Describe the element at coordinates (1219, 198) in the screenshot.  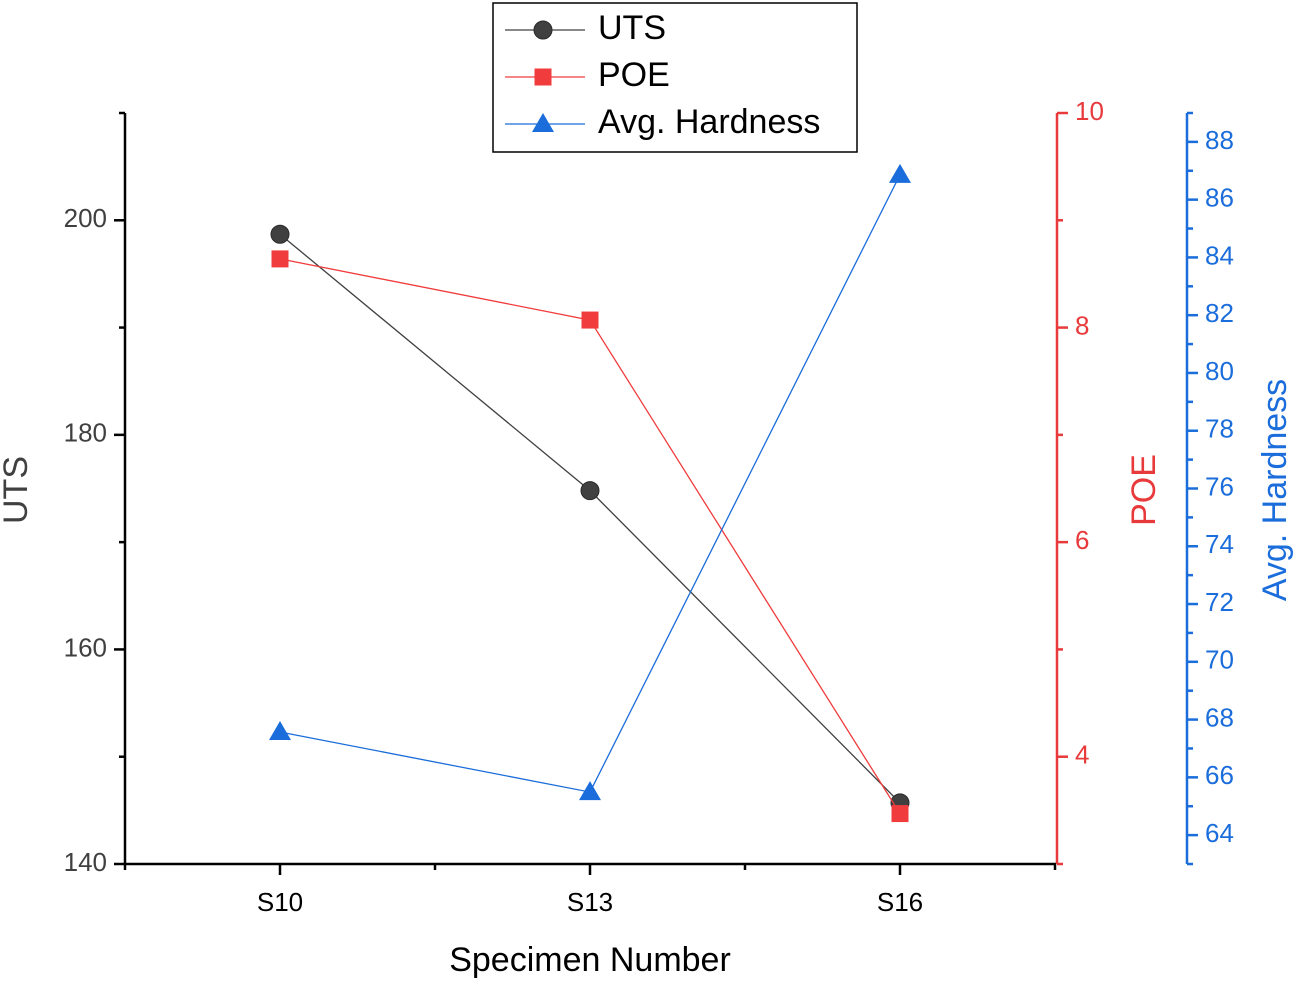
I see `y3-tick-label: 86` at that location.